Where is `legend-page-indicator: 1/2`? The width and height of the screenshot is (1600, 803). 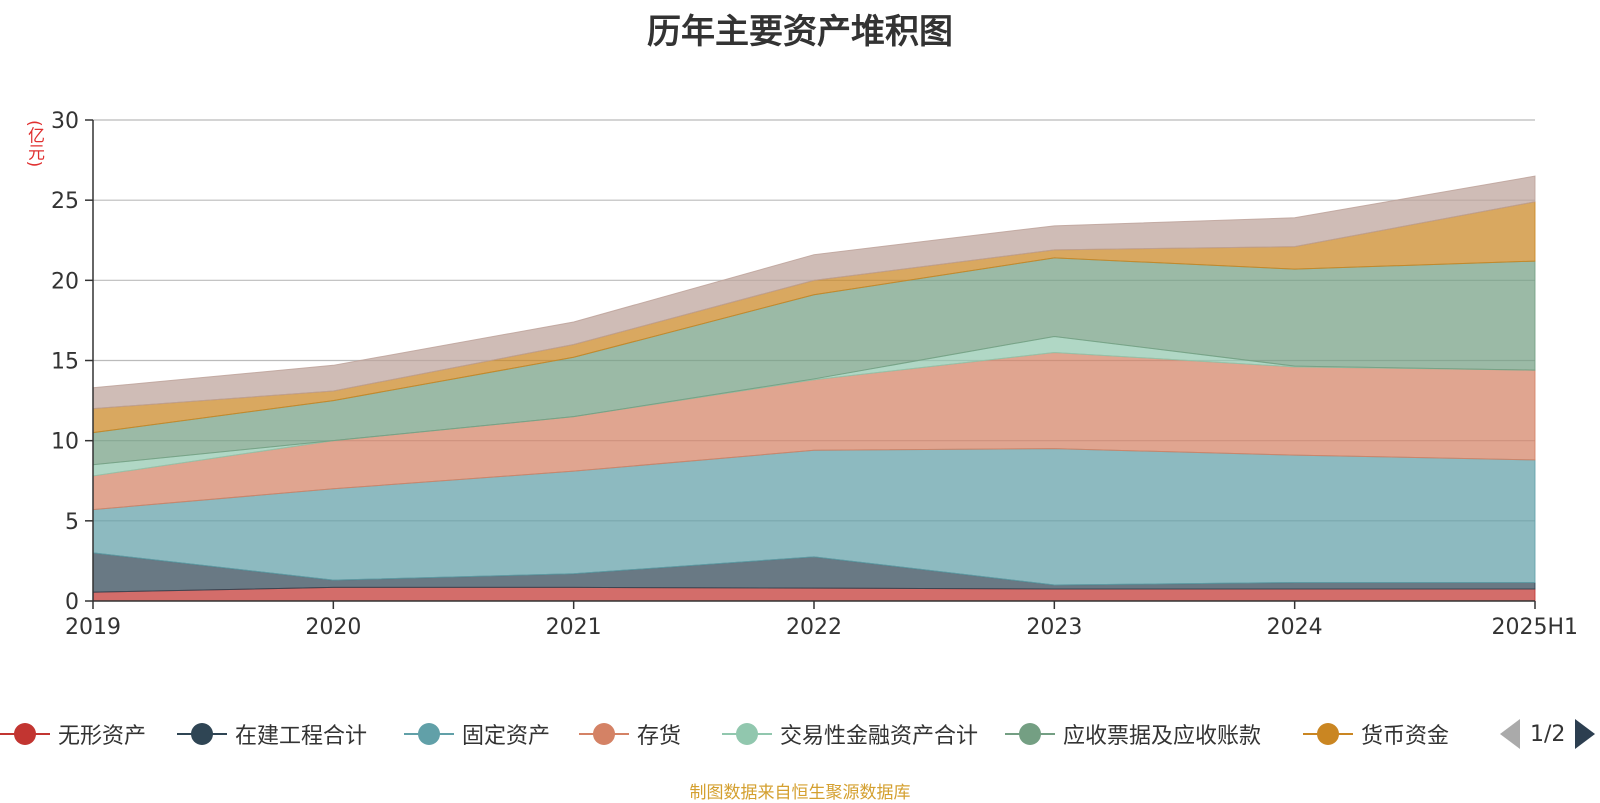
legend-page-indicator: 1/2 is located at coordinates (1548, 734).